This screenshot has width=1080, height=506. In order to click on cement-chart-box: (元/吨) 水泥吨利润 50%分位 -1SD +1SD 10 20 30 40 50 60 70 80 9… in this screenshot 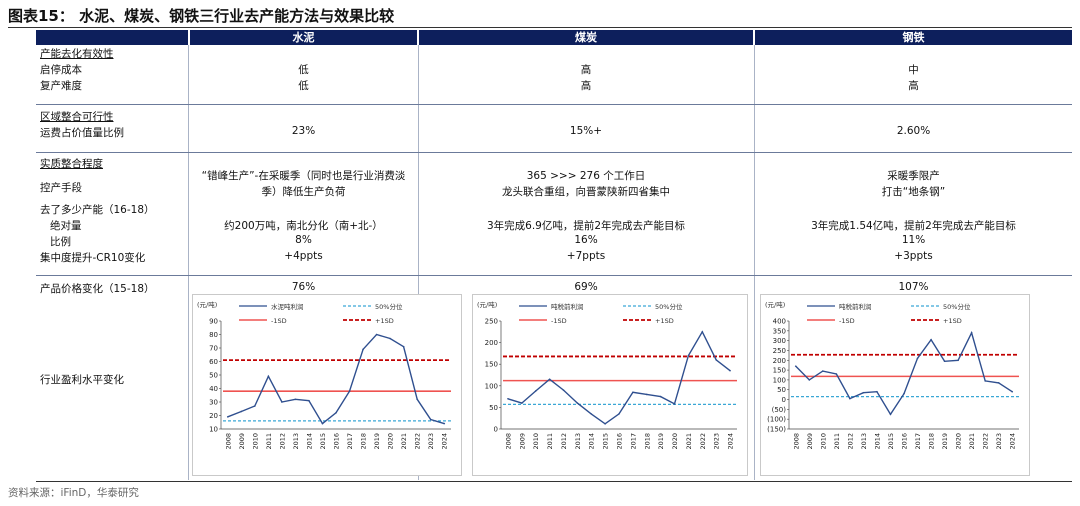, I will do `click(327, 385)`.